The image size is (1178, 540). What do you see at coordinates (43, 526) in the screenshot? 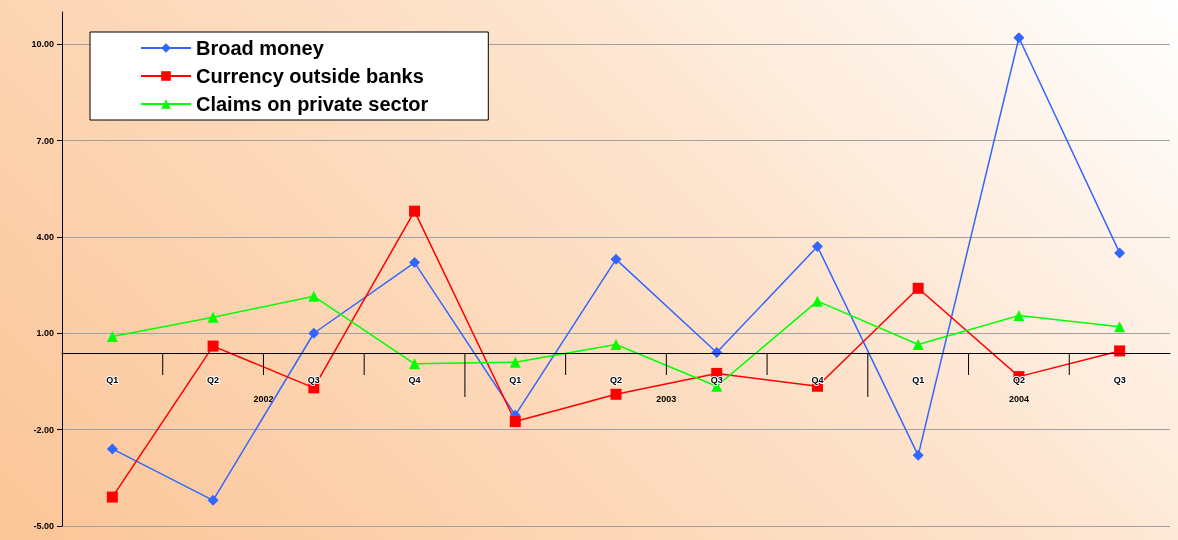
I see `y-tick-label: -5.00` at bounding box center [43, 526].